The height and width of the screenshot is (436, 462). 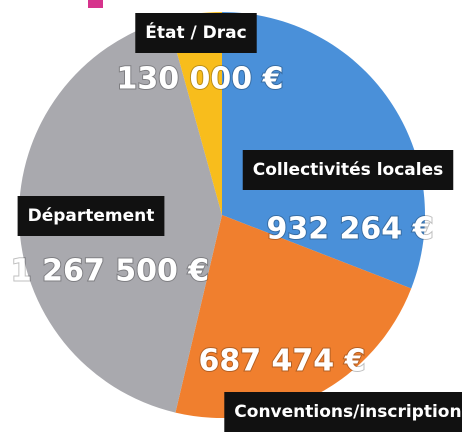 What do you see at coordinates (348, 412) in the screenshot?
I see `category-label: Conventions/inscriptions` at bounding box center [348, 412].